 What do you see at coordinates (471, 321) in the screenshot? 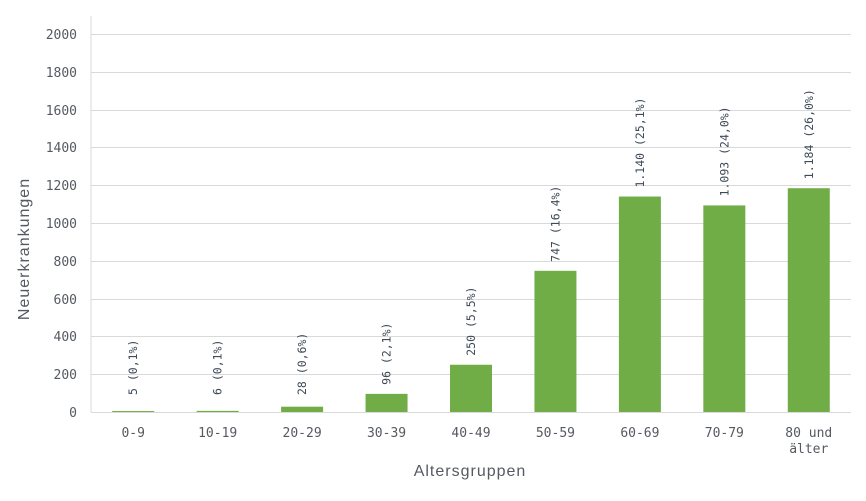
I see `data-label: 250 (5,5%)` at bounding box center [471, 321].